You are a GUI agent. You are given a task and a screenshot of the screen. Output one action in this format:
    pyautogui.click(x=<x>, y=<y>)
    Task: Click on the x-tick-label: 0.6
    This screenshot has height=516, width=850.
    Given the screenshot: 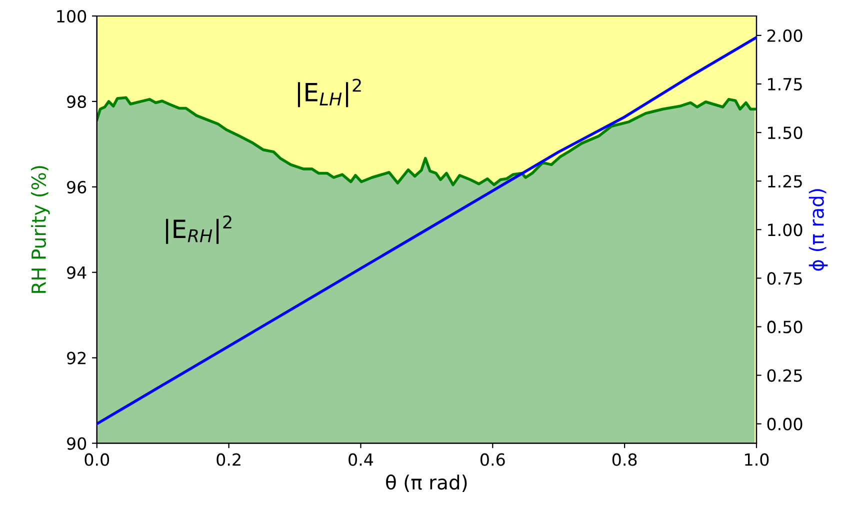 What is the action you would take?
    pyautogui.click(x=492, y=459)
    